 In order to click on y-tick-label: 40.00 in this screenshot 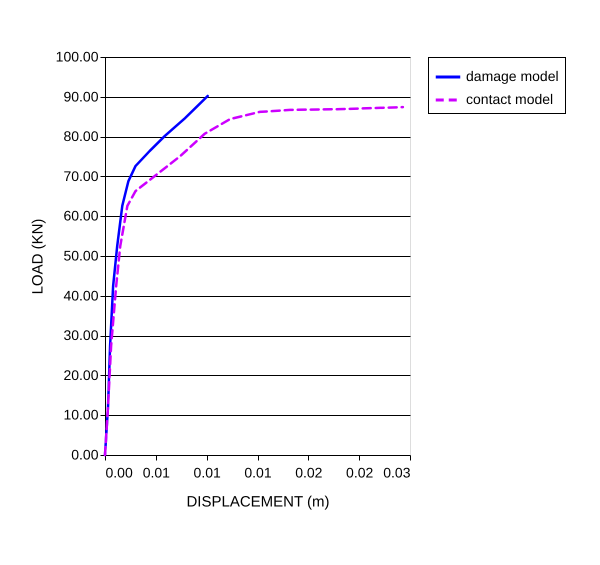, I will do `click(81, 295)`.